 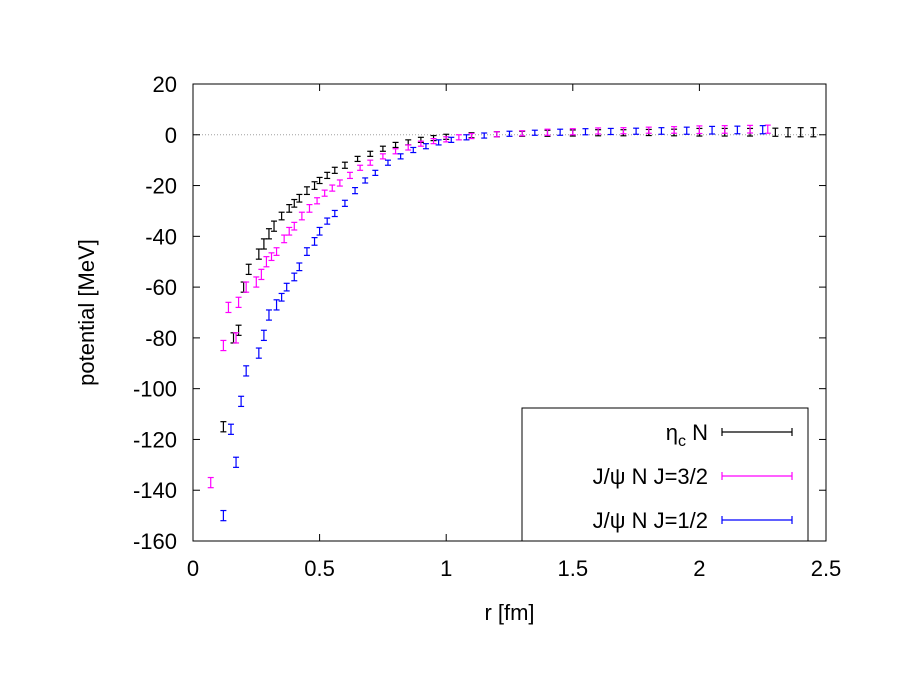 I want to click on legend-label: ηc N, so click(x=687, y=435).